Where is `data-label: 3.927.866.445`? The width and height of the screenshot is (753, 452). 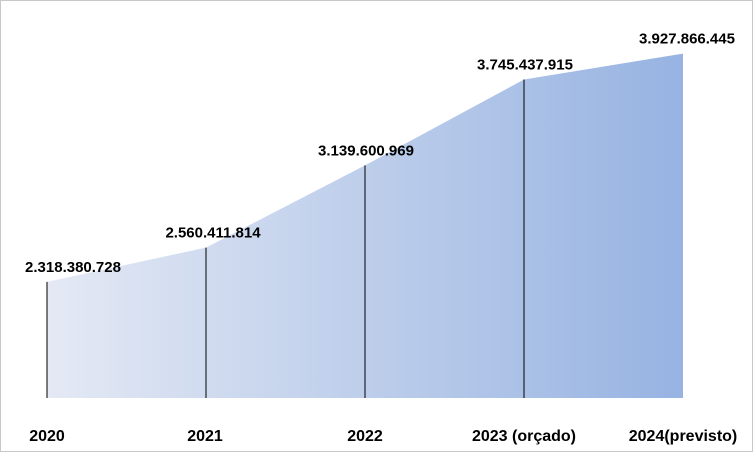
data-label: 3.927.866.445 is located at coordinates (687, 39).